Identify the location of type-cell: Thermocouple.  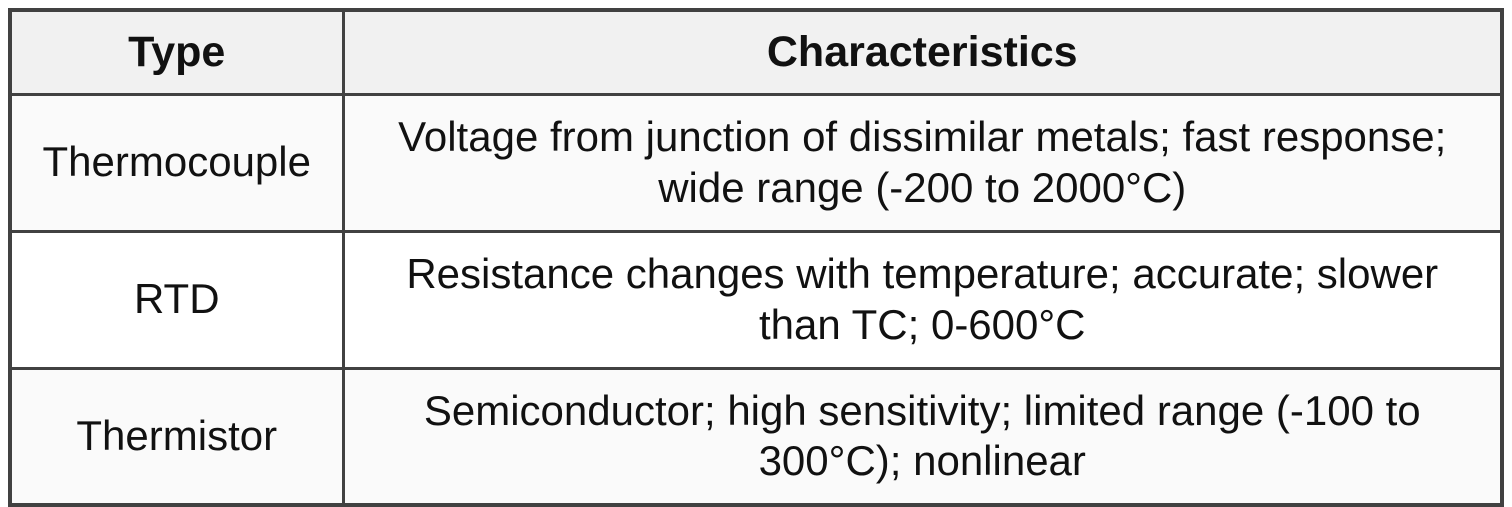
(176, 162).